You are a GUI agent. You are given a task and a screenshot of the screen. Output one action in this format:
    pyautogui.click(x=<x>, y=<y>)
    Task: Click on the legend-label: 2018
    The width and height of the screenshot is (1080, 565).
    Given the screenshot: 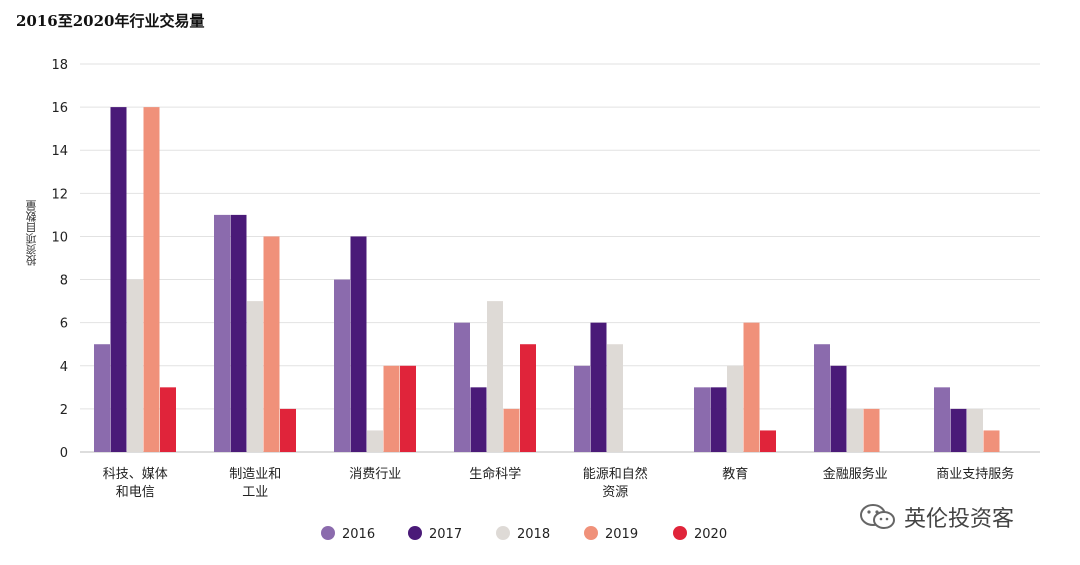 What is the action you would take?
    pyautogui.click(x=533, y=534)
    